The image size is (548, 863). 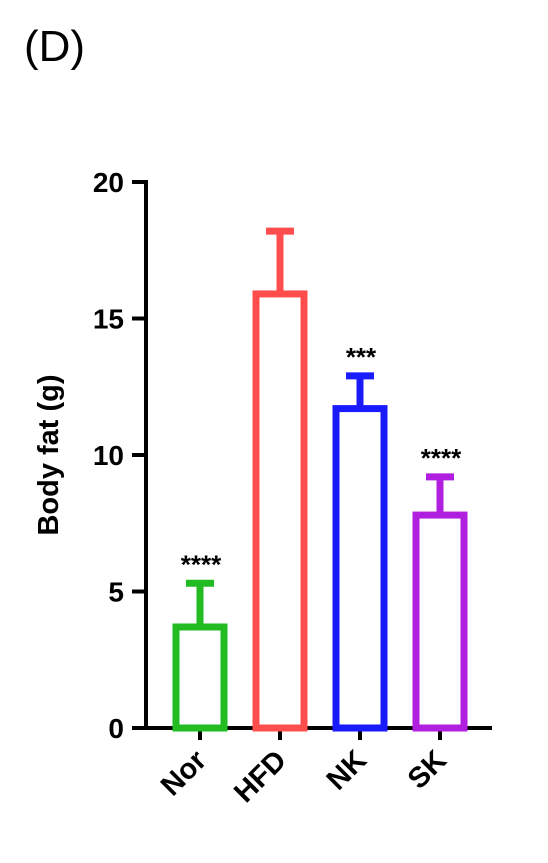 I want to click on y-tick-label: 10, so click(x=108, y=455).